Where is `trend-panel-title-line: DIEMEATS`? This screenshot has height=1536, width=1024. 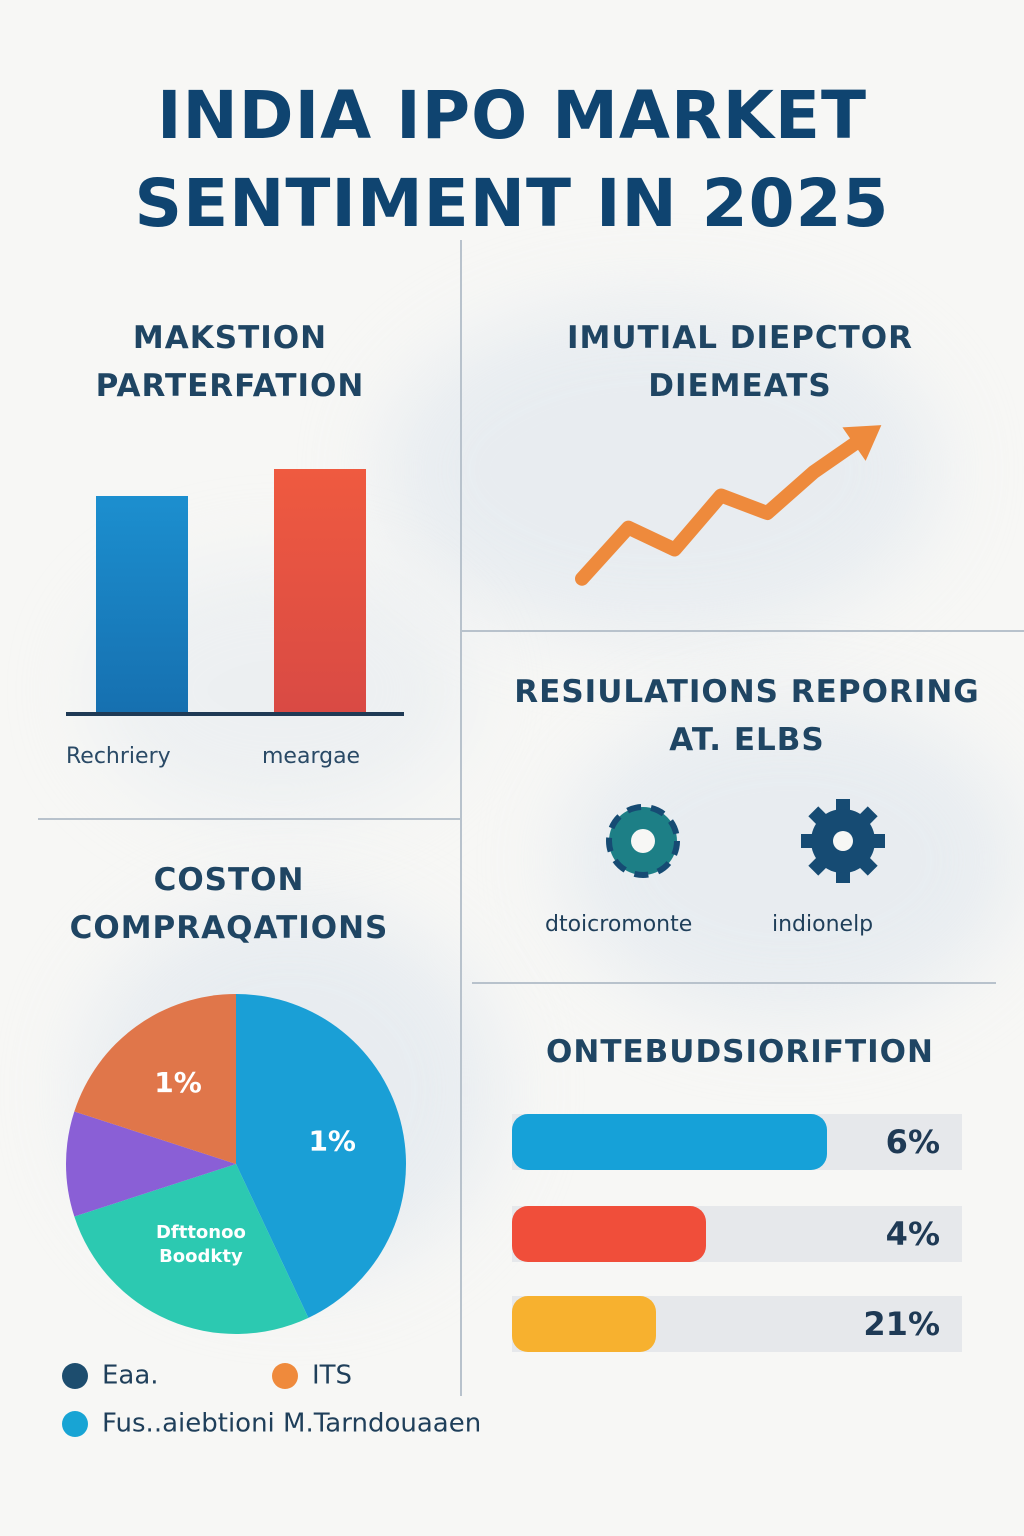
trend-panel-title-line: DIEMEATS is located at coordinates (740, 386).